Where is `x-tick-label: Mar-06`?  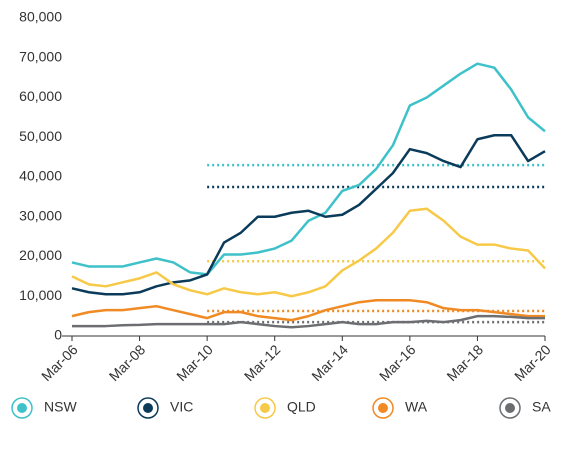 x-tick-label: Mar-06 is located at coordinates (59, 362).